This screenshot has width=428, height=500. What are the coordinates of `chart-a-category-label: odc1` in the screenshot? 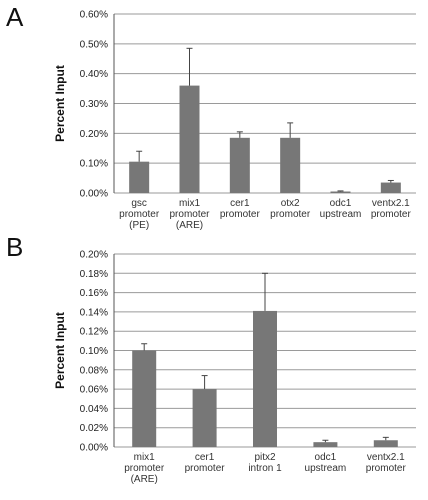 It's located at (341, 203).